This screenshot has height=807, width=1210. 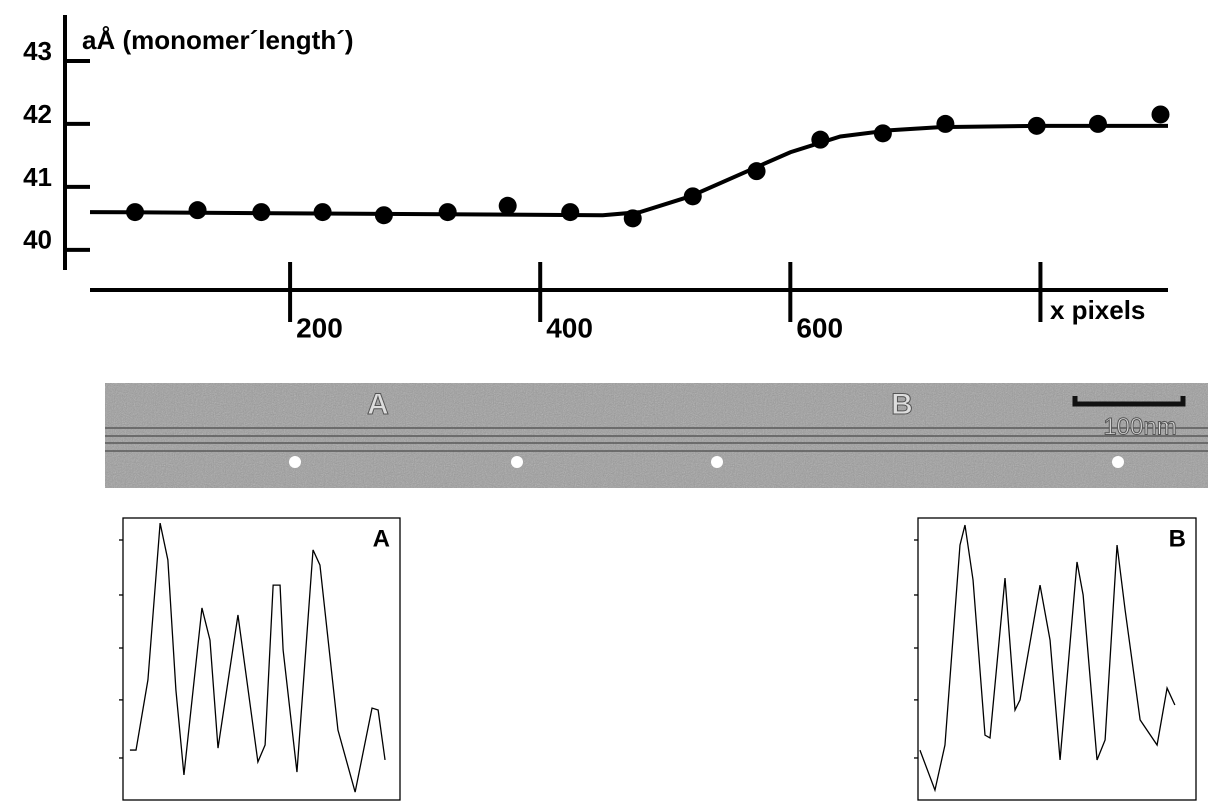 I want to click on y-tick-label: 42, so click(x=37, y=114).